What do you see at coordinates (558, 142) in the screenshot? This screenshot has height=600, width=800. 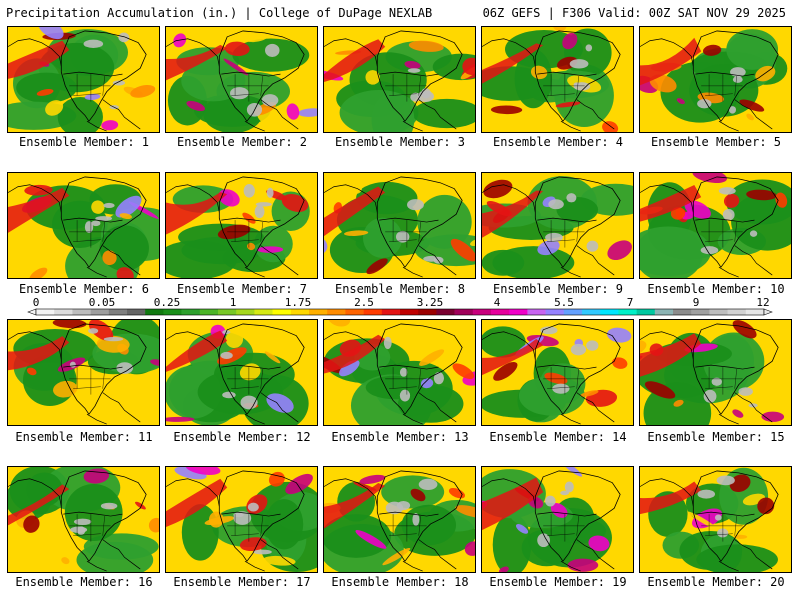 I see `panel-caption: Ensemble Member: 4` at bounding box center [558, 142].